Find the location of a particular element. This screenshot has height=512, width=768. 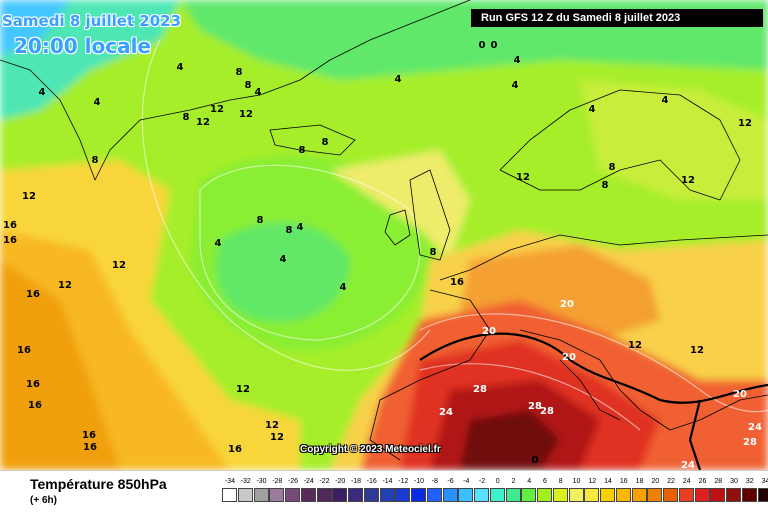

run-info-banner: Run GFS 12 Z du Samedi 8 juillet 2023 is located at coordinates (617, 18).